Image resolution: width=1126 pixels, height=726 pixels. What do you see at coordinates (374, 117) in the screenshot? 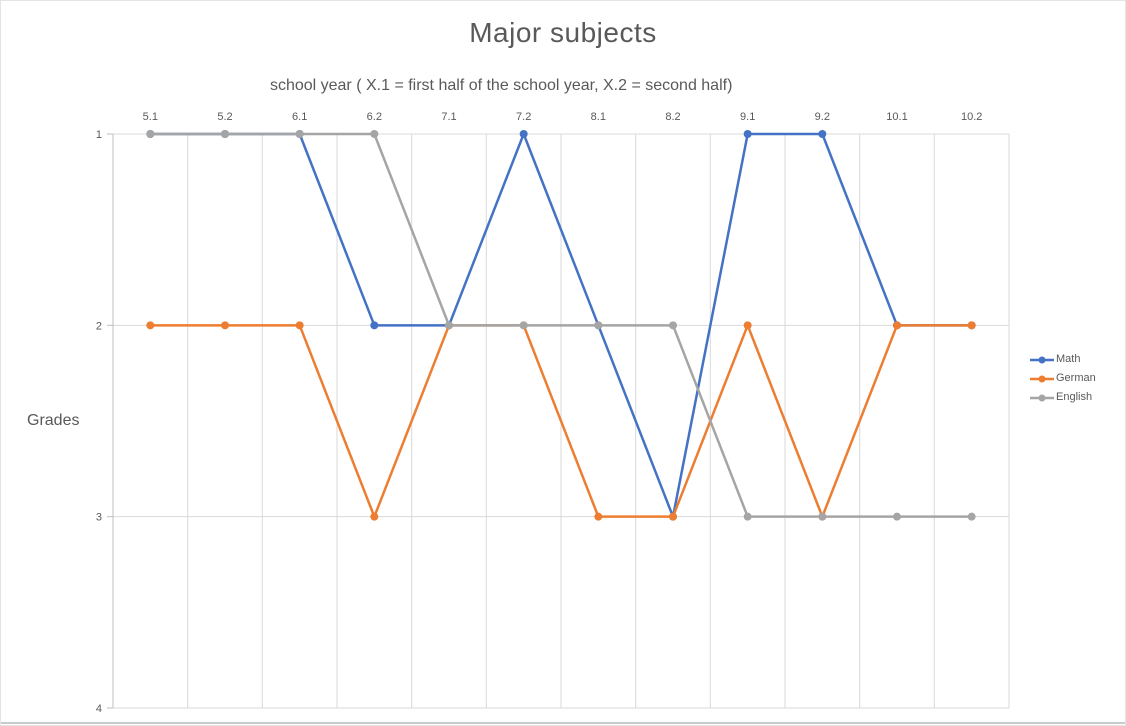
I see `x-tick-label: 6.2` at bounding box center [374, 117].